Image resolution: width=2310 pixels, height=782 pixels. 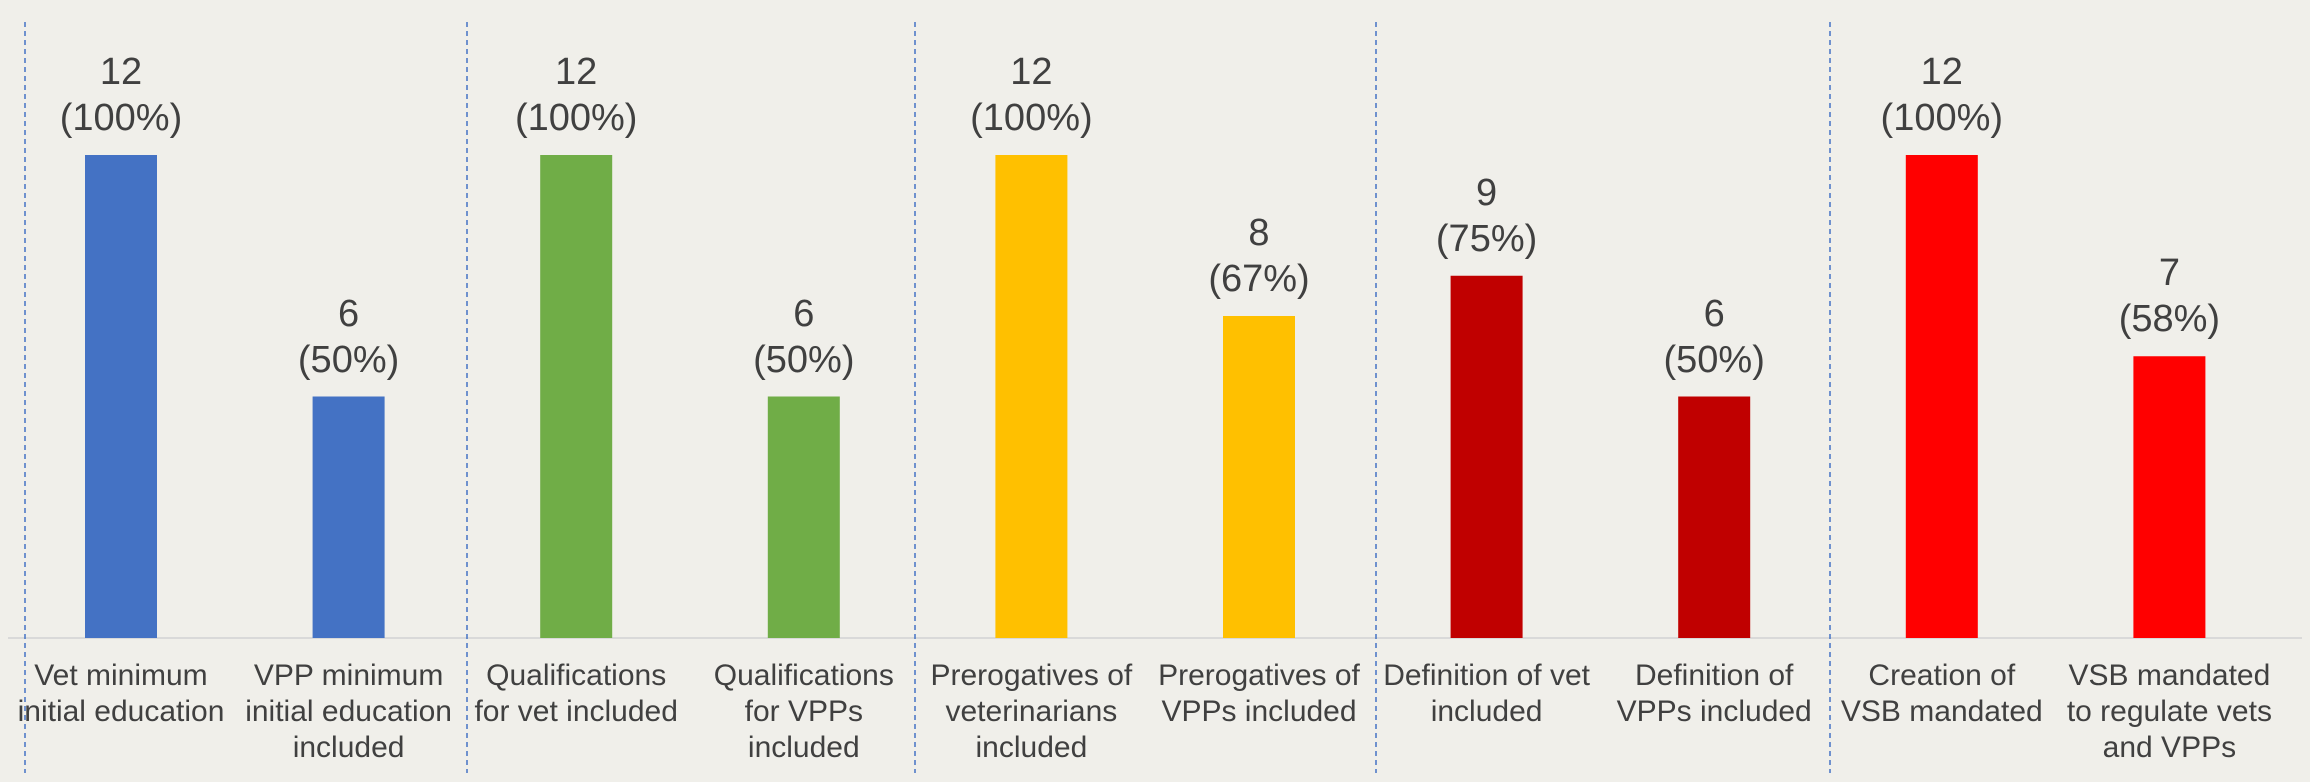 I want to click on x-tick-label: Creation of VSB mandated, so click(x=1941, y=693).